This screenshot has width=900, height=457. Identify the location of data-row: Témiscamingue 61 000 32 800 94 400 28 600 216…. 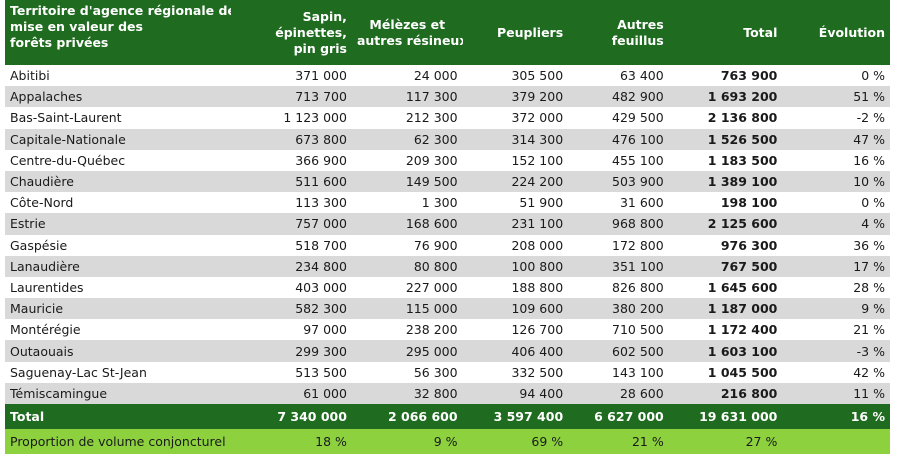
(447, 393).